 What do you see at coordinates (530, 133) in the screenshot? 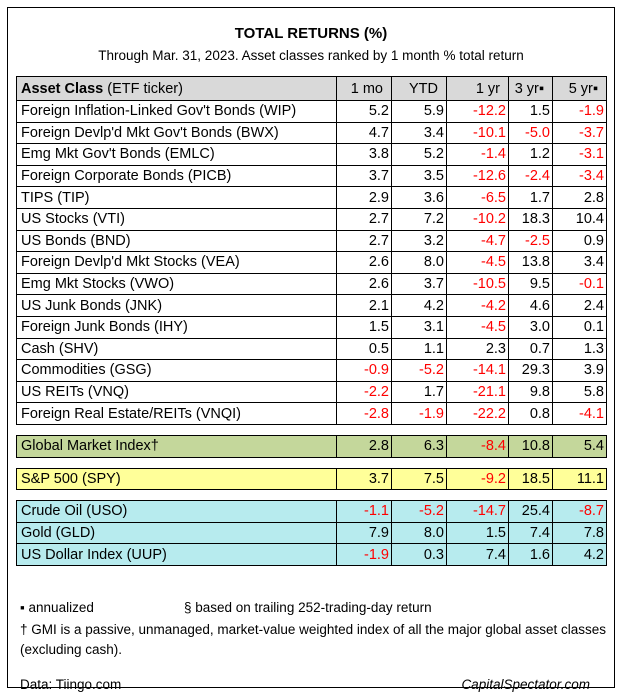
I see `value-cell-3yr: -5.0` at bounding box center [530, 133].